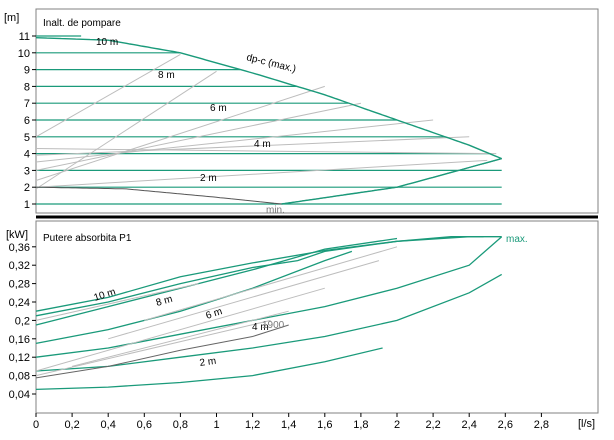  Describe the element at coordinates (218, 108) in the screenshot. I see `head-label-6m: 6 m` at that location.